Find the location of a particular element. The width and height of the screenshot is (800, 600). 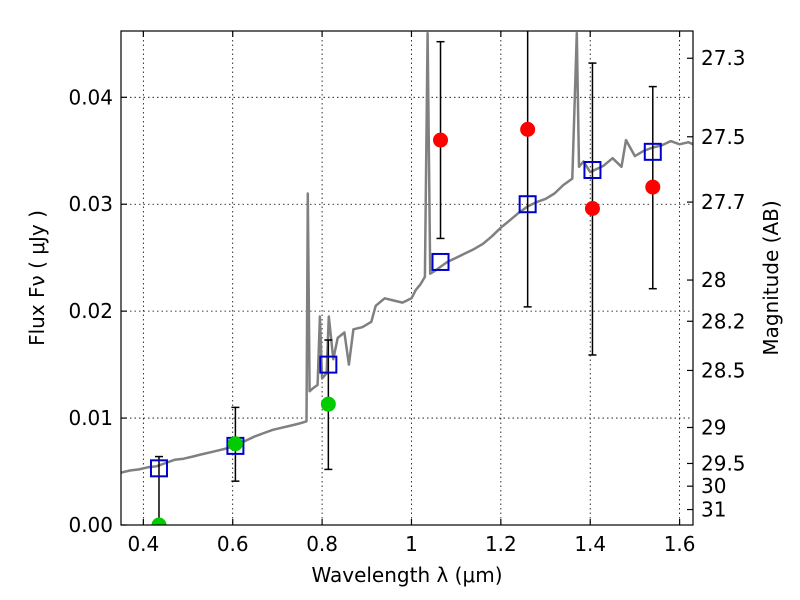

y2-tick-label: 31 is located at coordinates (713, 510).